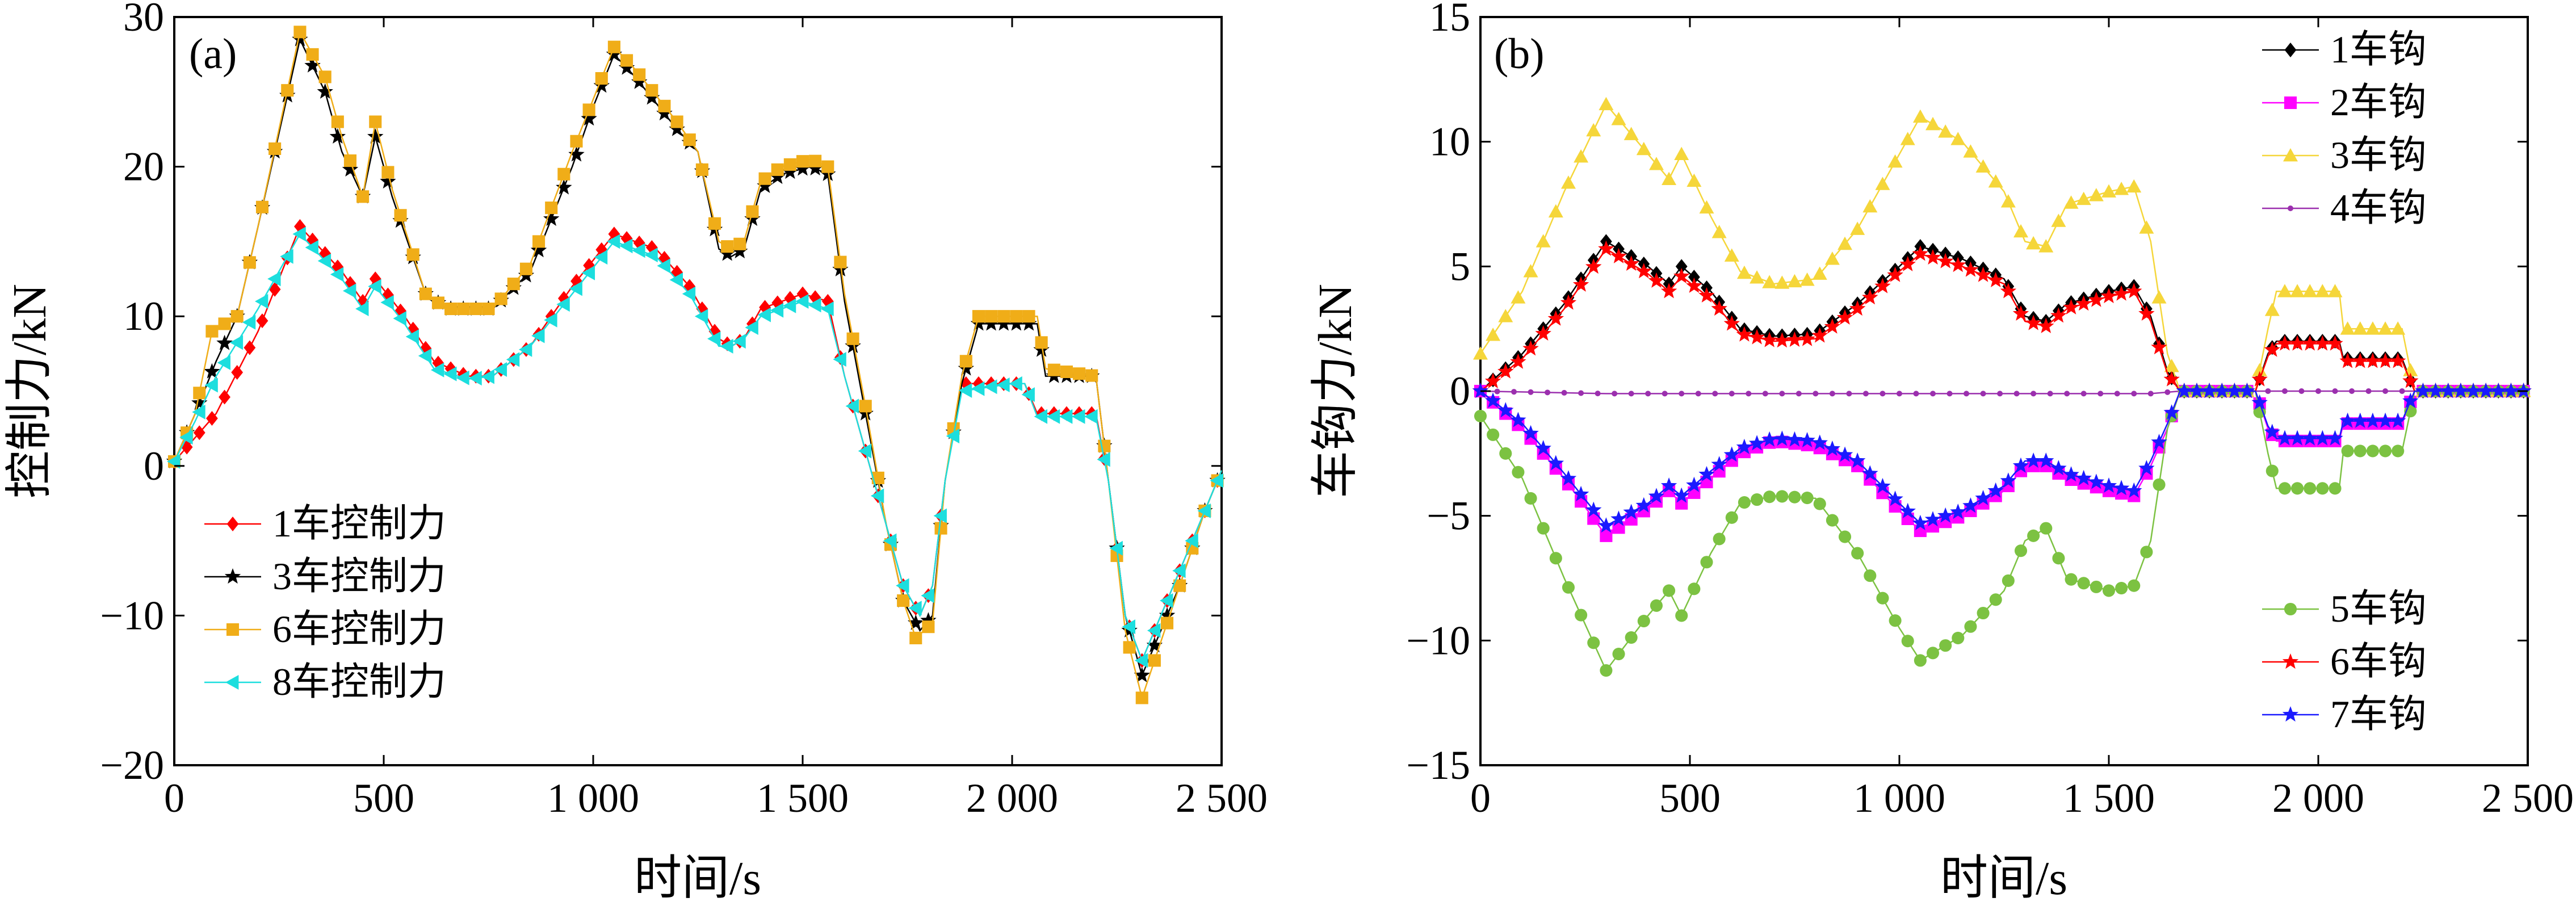  Describe the element at coordinates (2345, 714) in the screenshot. I see `legend-entry: 7车钩` at that location.